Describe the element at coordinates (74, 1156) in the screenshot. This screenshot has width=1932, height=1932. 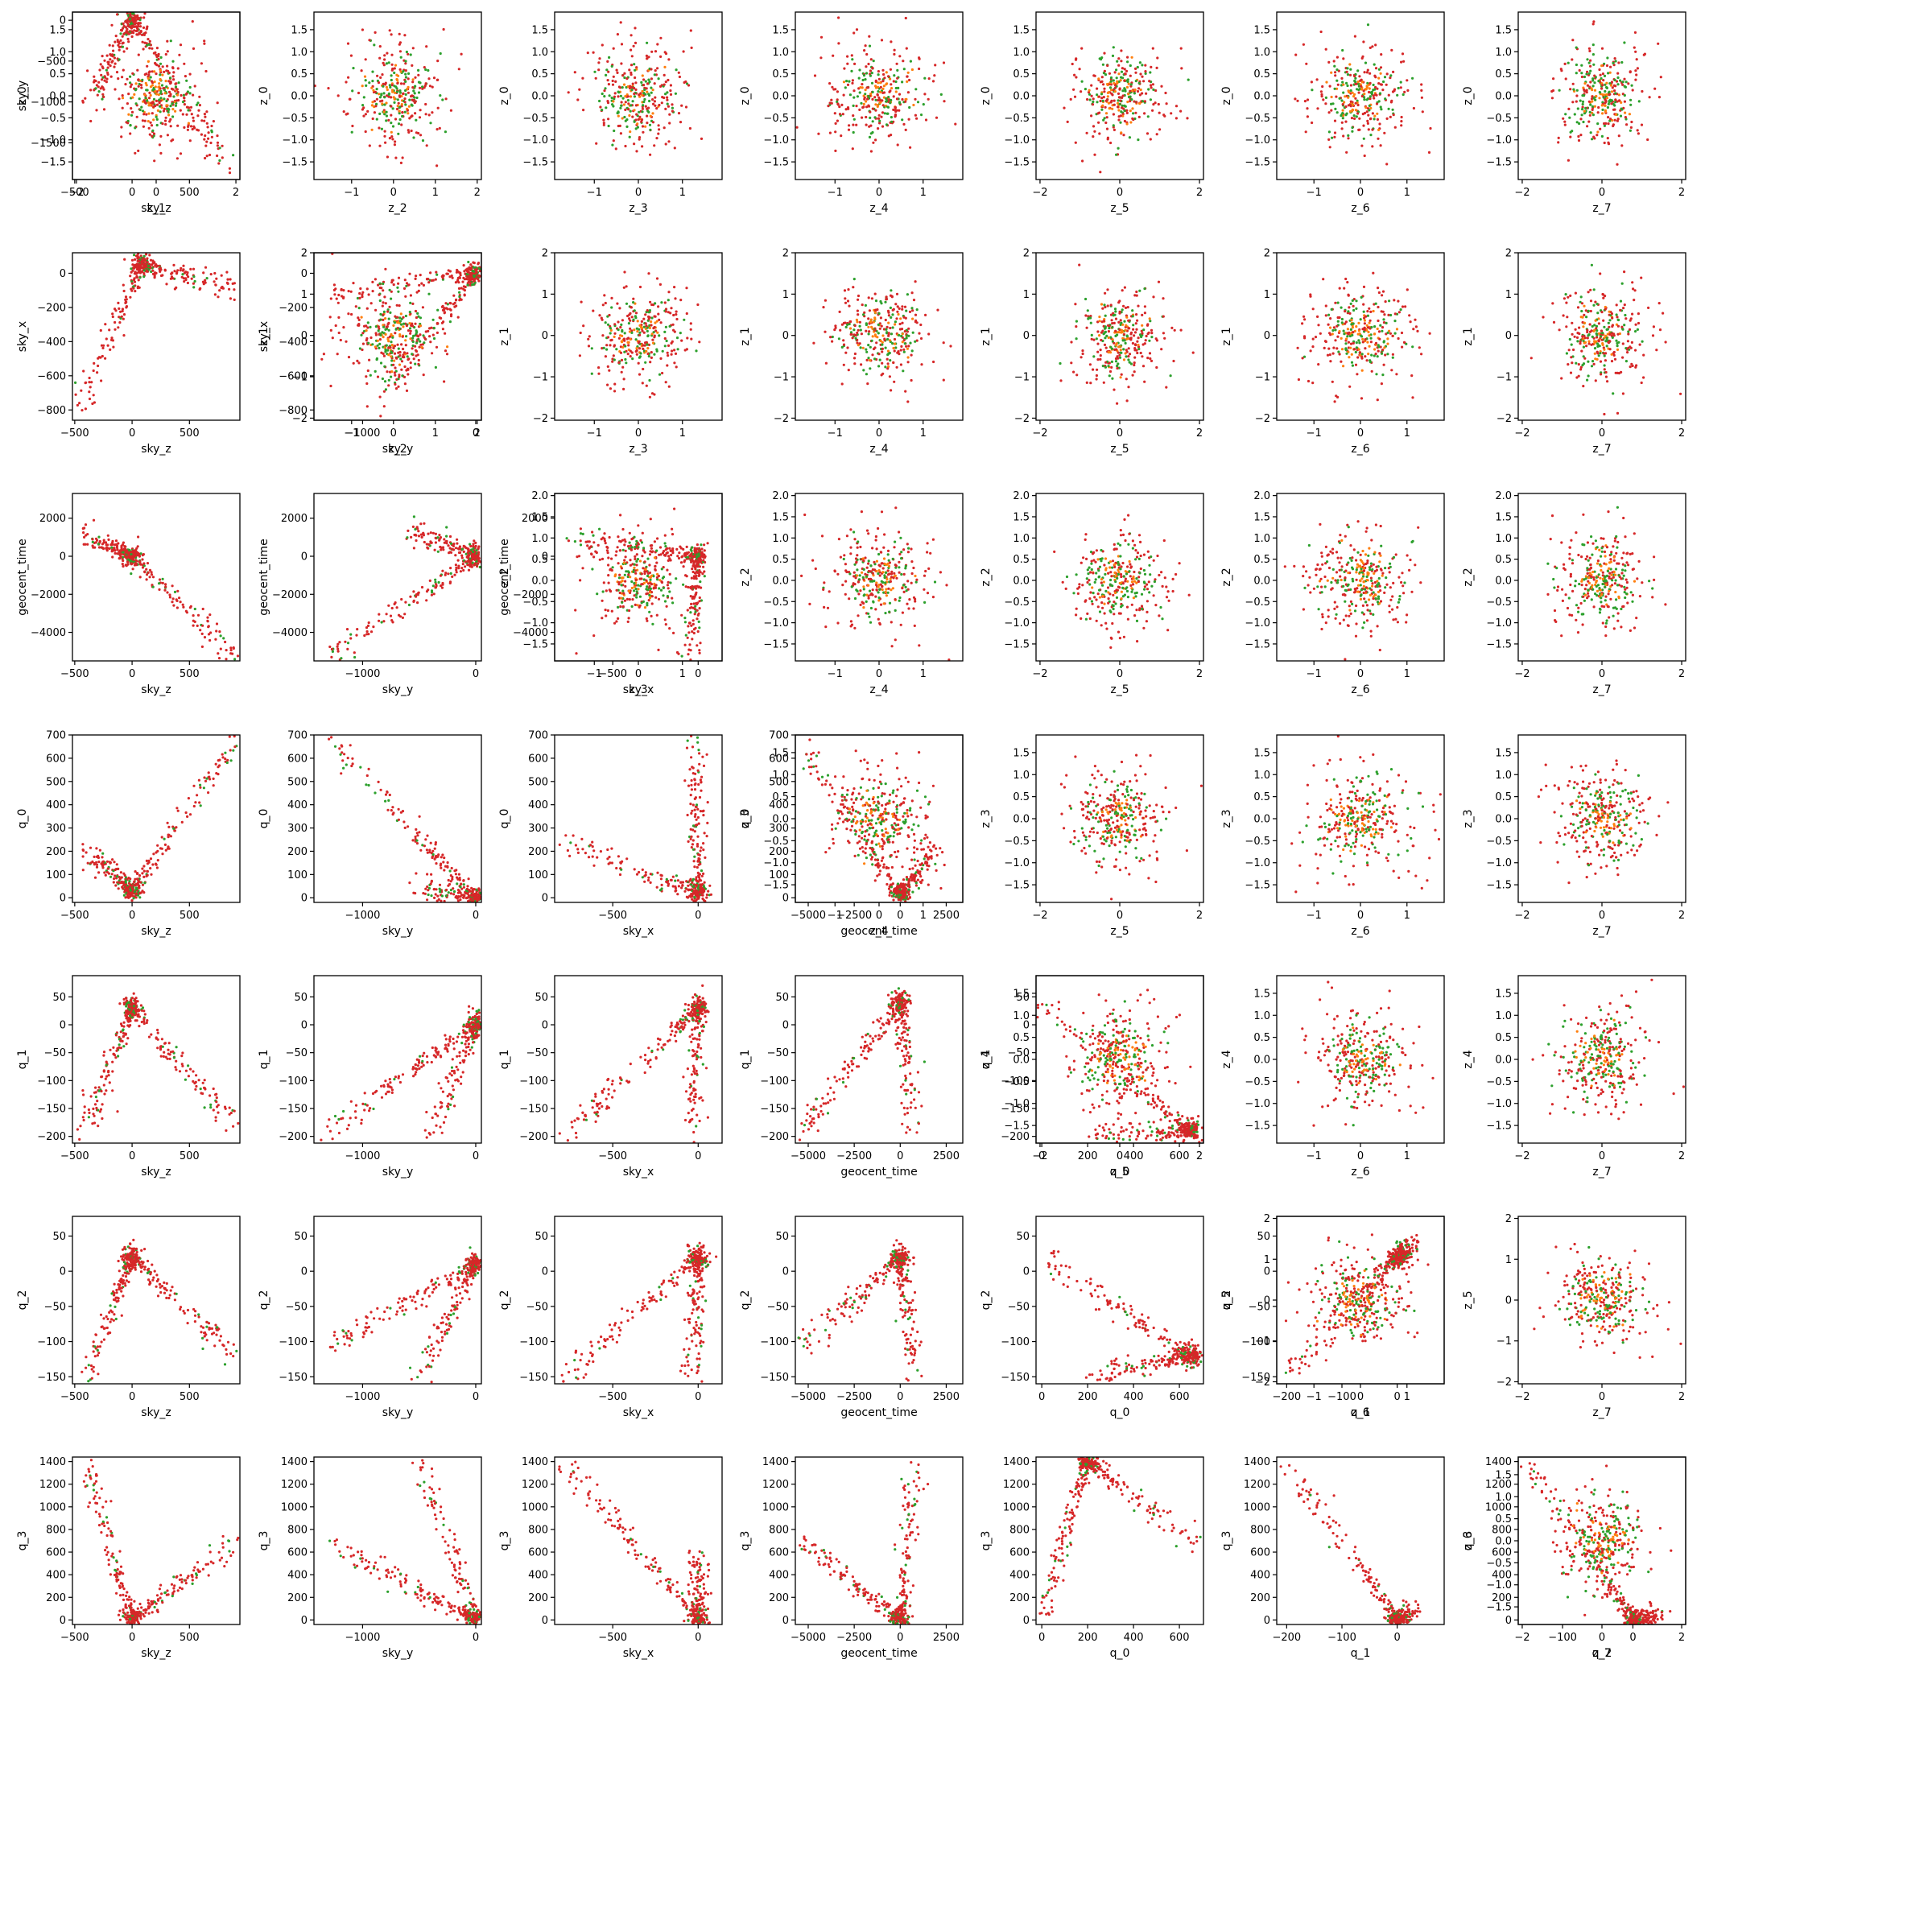
I see `x-tick-label: −500` at that location.